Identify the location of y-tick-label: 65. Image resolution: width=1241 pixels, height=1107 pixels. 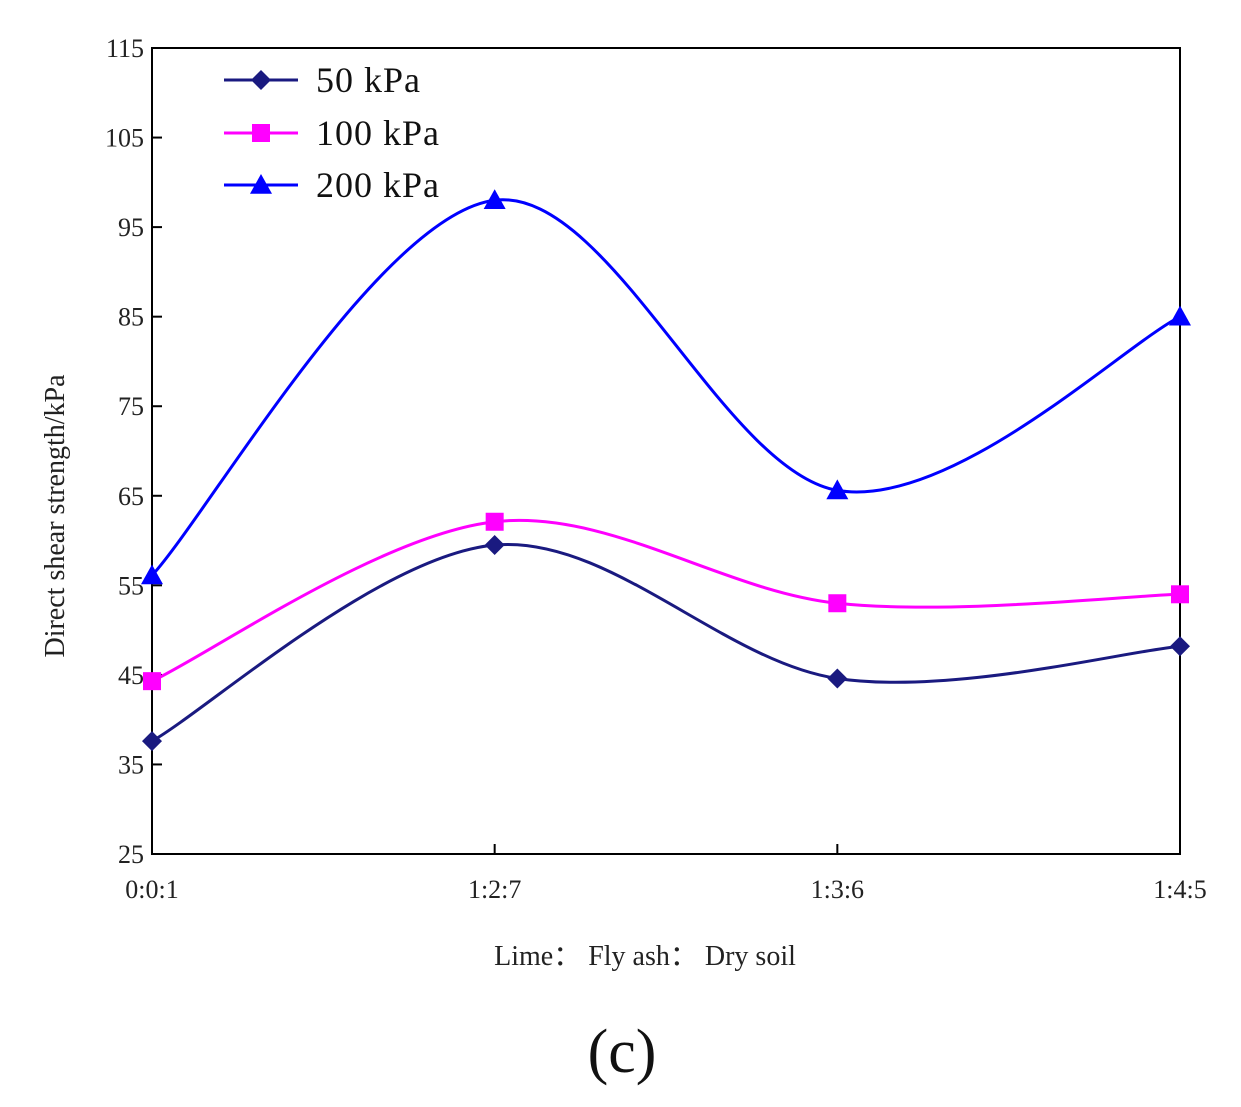
(131, 496).